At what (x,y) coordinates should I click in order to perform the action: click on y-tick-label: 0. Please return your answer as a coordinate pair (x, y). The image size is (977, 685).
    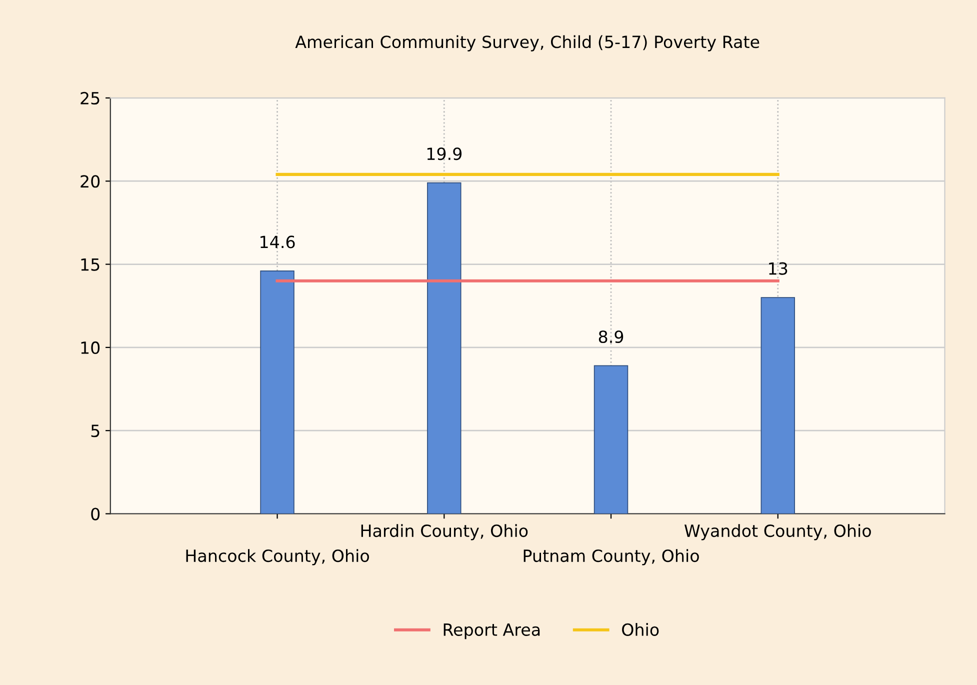
    Looking at the image, I should click on (95, 514).